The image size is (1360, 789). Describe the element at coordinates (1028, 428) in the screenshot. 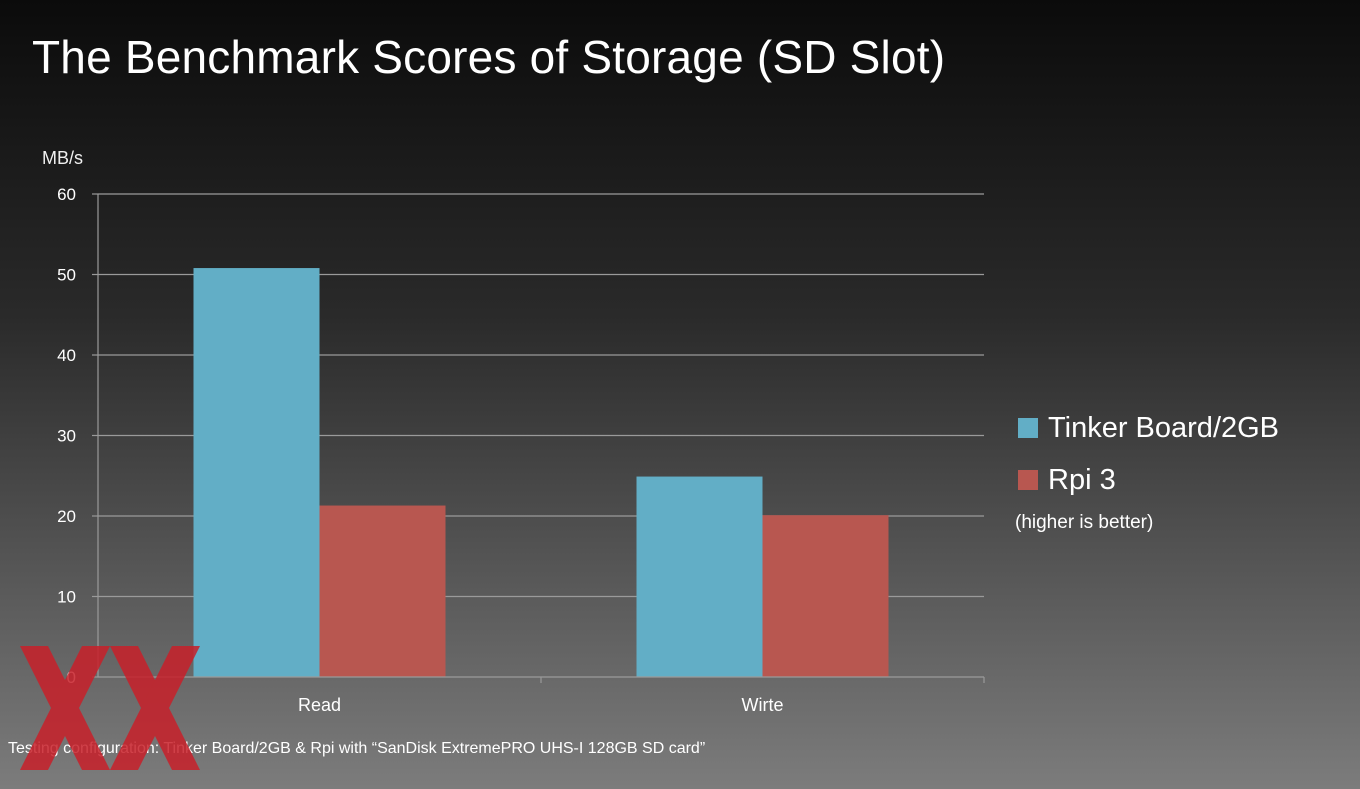

I see `legend-swatch-tinker` at that location.